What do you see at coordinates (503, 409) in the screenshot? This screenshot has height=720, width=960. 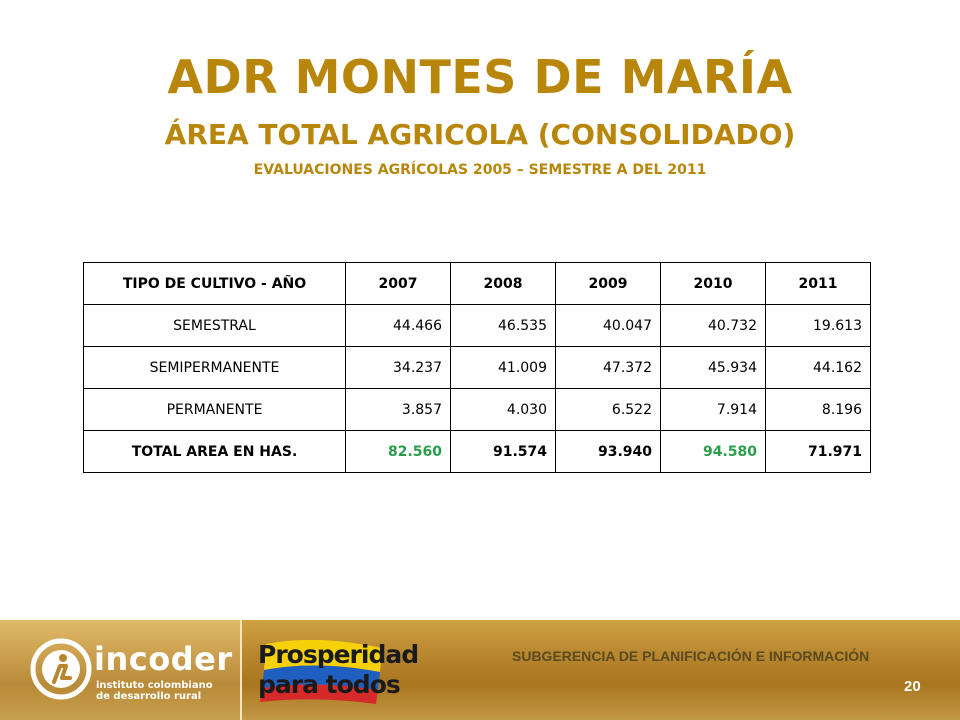 I see `table-cell: 4.030` at bounding box center [503, 409].